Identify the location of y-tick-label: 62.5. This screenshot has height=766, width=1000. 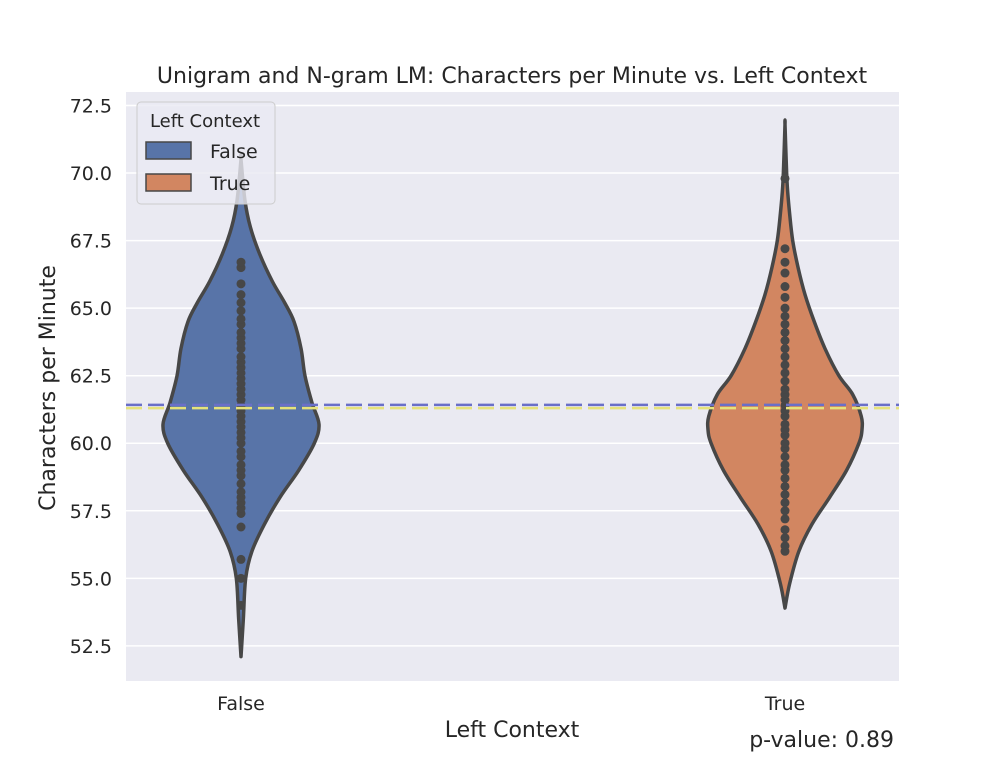
(91, 377).